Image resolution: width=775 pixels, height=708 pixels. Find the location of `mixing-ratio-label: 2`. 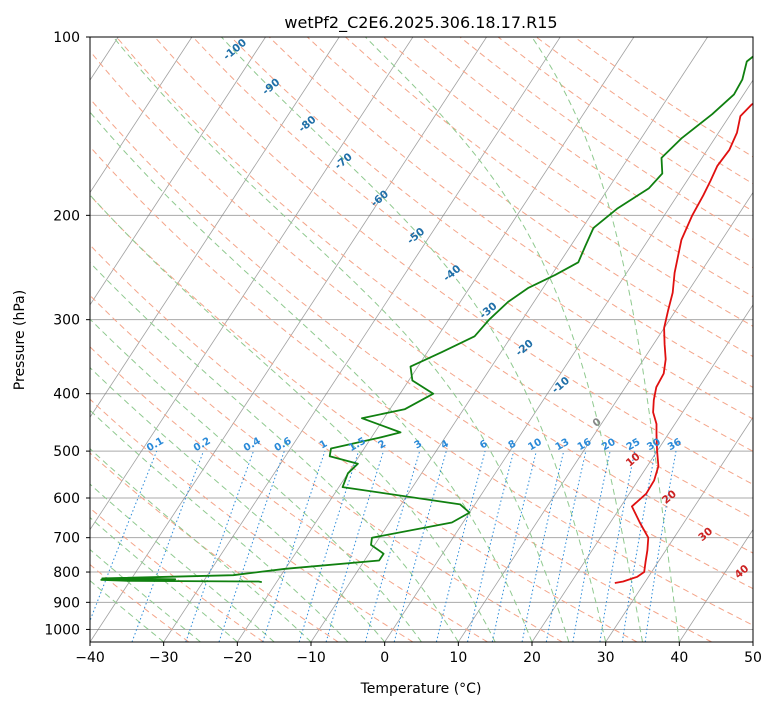

mixing-ratio-label: 2 is located at coordinates (382, 444).